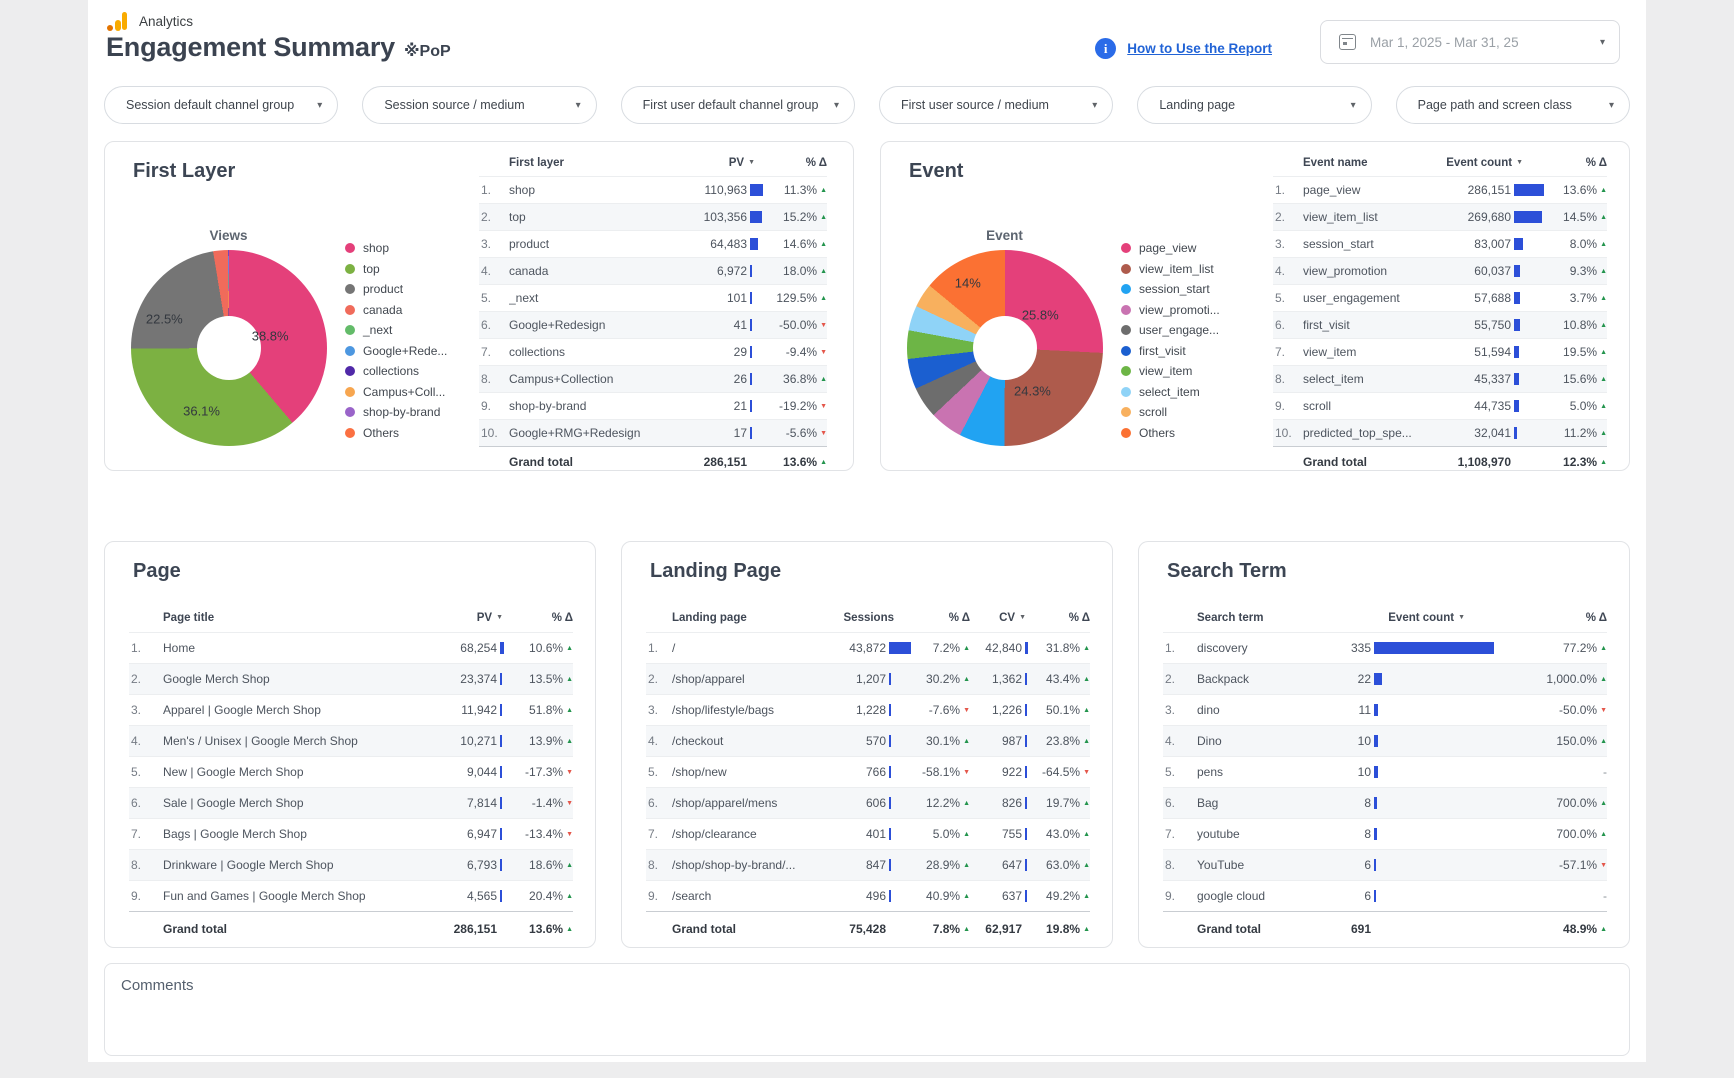 This screenshot has width=1734, height=1078. What do you see at coordinates (1326, 325) in the screenshot?
I see `row-dimension: first_visit` at bounding box center [1326, 325].